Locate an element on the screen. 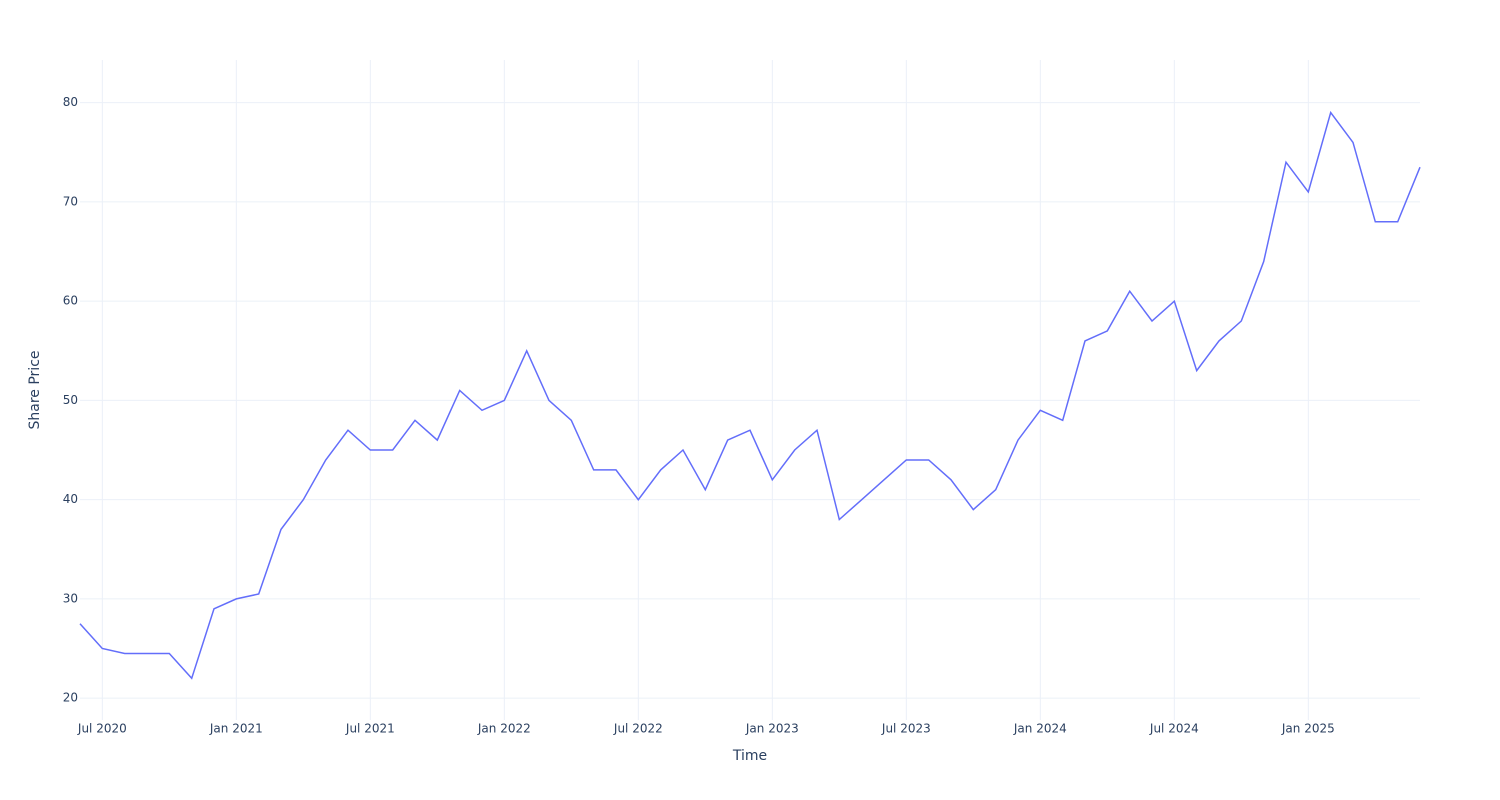 This screenshot has width=1500, height=800. y-tick-label: 80 is located at coordinates (70, 102).